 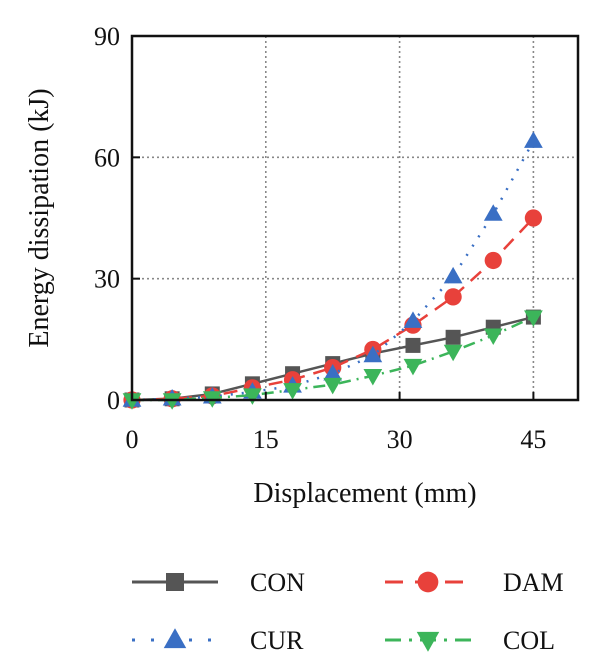 I want to click on x-tick-label: 45, so click(x=533, y=439).